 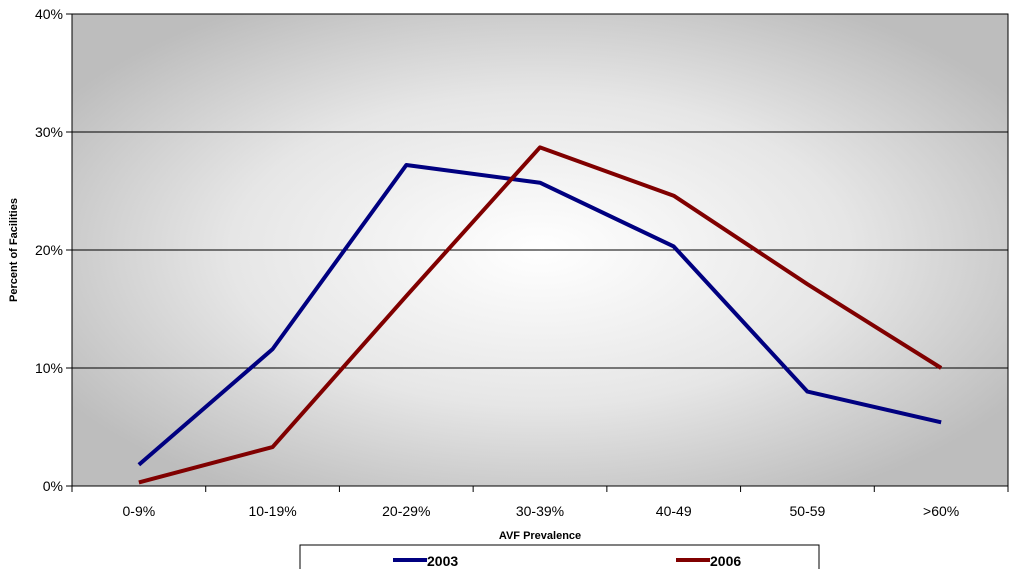 I want to click on x-axis-title: AVF Prevalence, so click(x=540, y=536).